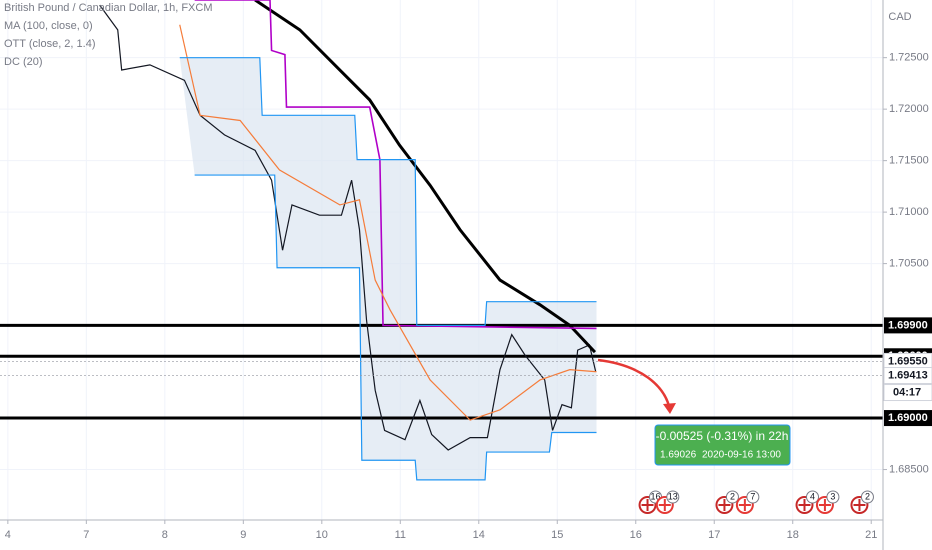  I want to click on price-label: 1.69000, so click(908, 418).